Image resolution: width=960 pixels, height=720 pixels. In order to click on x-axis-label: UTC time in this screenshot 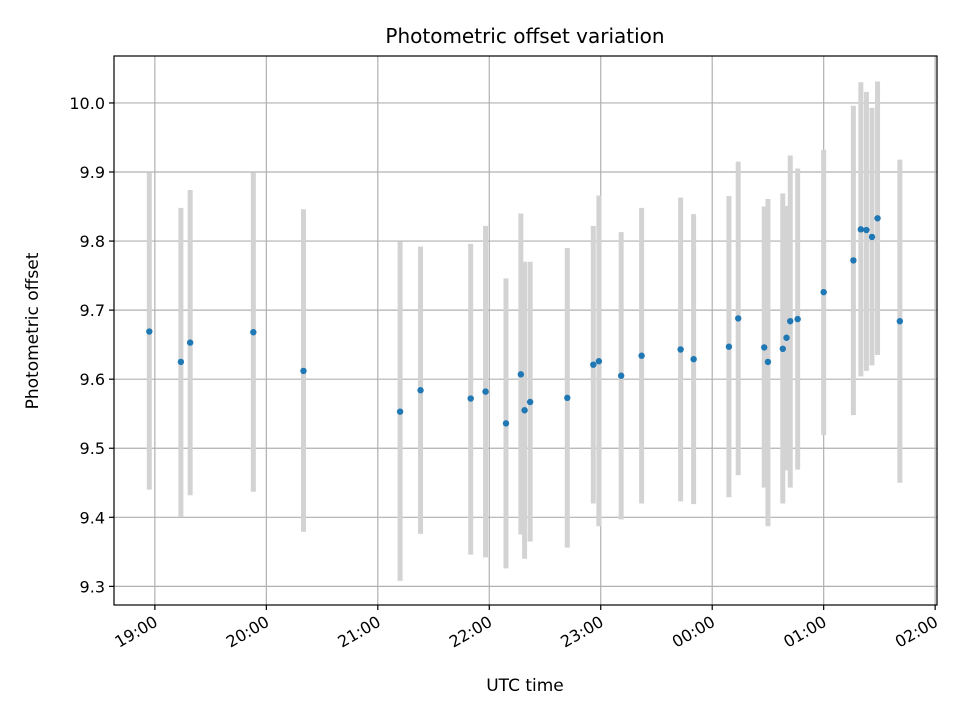, I will do `click(525, 686)`.